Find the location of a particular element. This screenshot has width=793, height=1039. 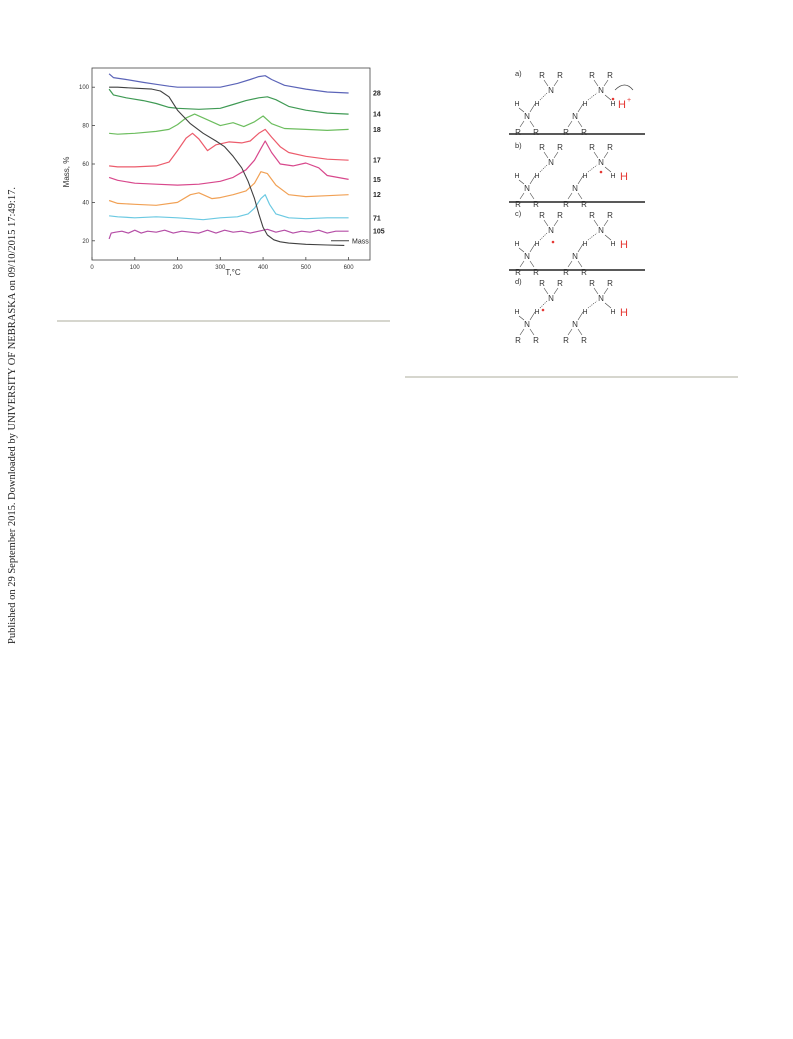

scheme-panel-2: b)NR RNR RNR RNR RH HH H H is located at coordinates (571, 175).